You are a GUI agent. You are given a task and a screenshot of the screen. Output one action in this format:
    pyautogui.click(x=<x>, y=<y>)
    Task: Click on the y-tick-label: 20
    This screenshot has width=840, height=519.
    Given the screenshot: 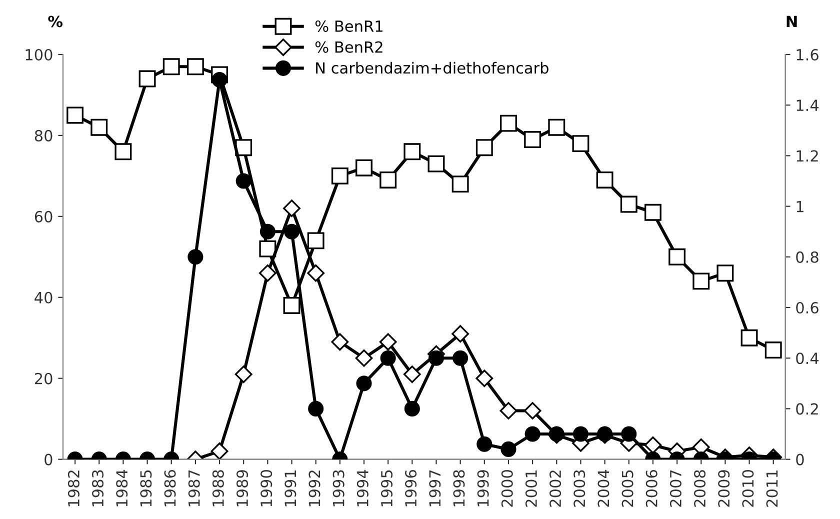 What is the action you would take?
    pyautogui.click(x=43, y=378)
    